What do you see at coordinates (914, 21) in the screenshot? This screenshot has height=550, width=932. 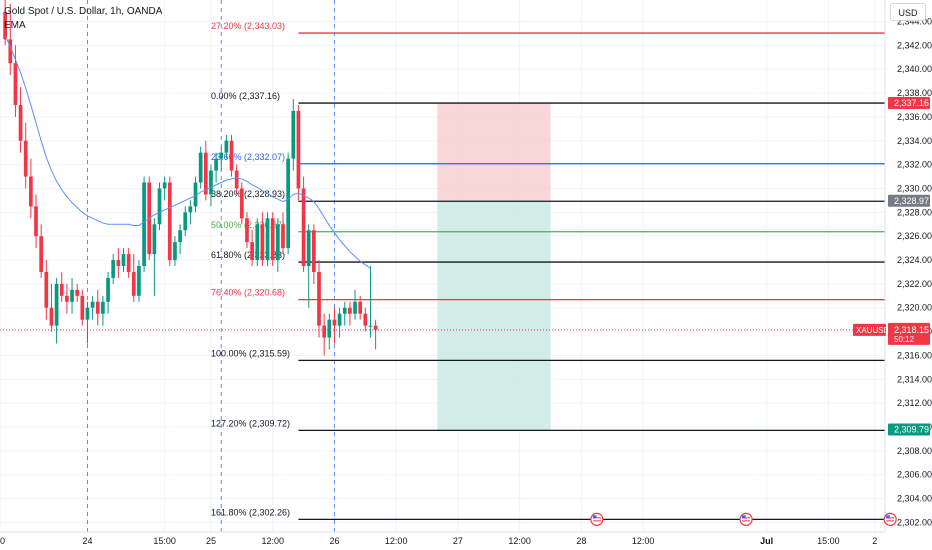 I see `price-tick-label: 2,344.00` at bounding box center [914, 21].